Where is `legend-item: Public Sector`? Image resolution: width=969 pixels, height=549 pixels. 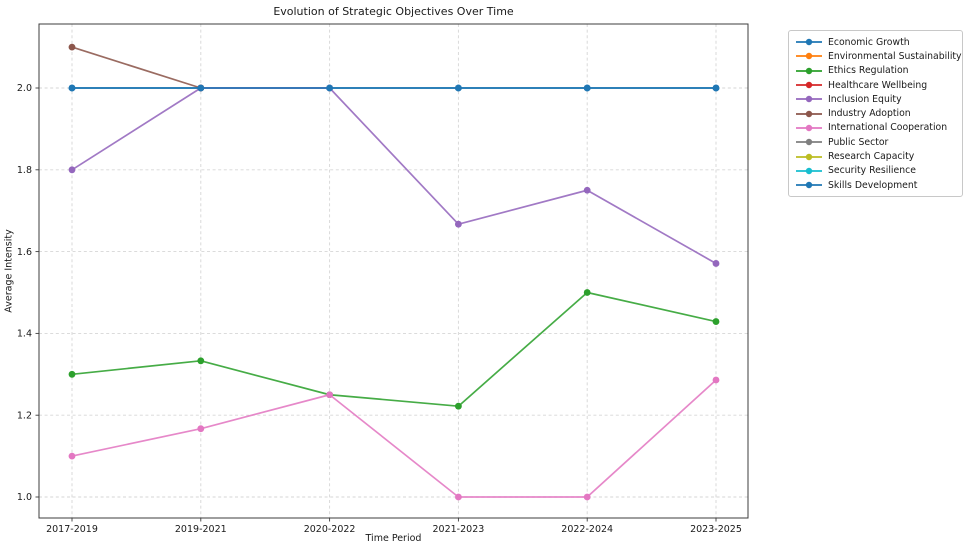
legend-item: Public Sector is located at coordinates (875, 142).